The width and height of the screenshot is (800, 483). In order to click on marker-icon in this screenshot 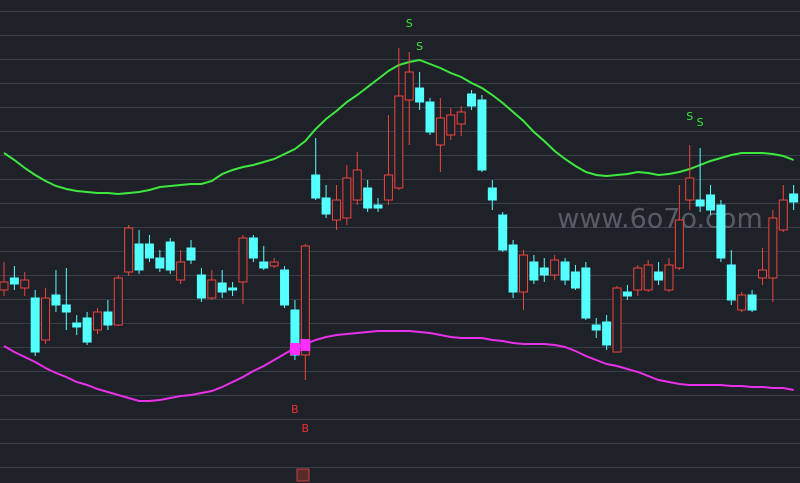, I will do `click(303, 475)`.